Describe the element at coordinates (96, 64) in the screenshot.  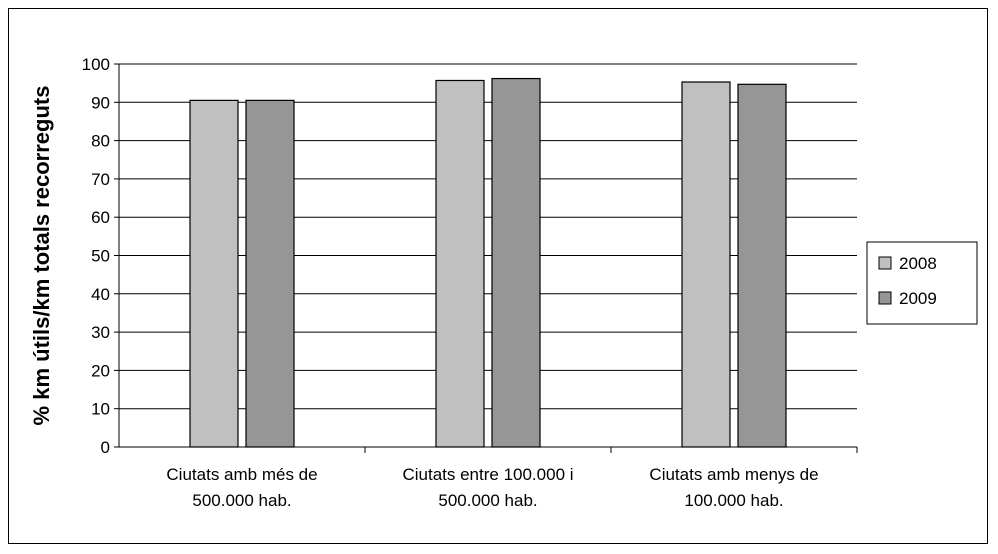
I see `y-tick-label: 100` at that location.